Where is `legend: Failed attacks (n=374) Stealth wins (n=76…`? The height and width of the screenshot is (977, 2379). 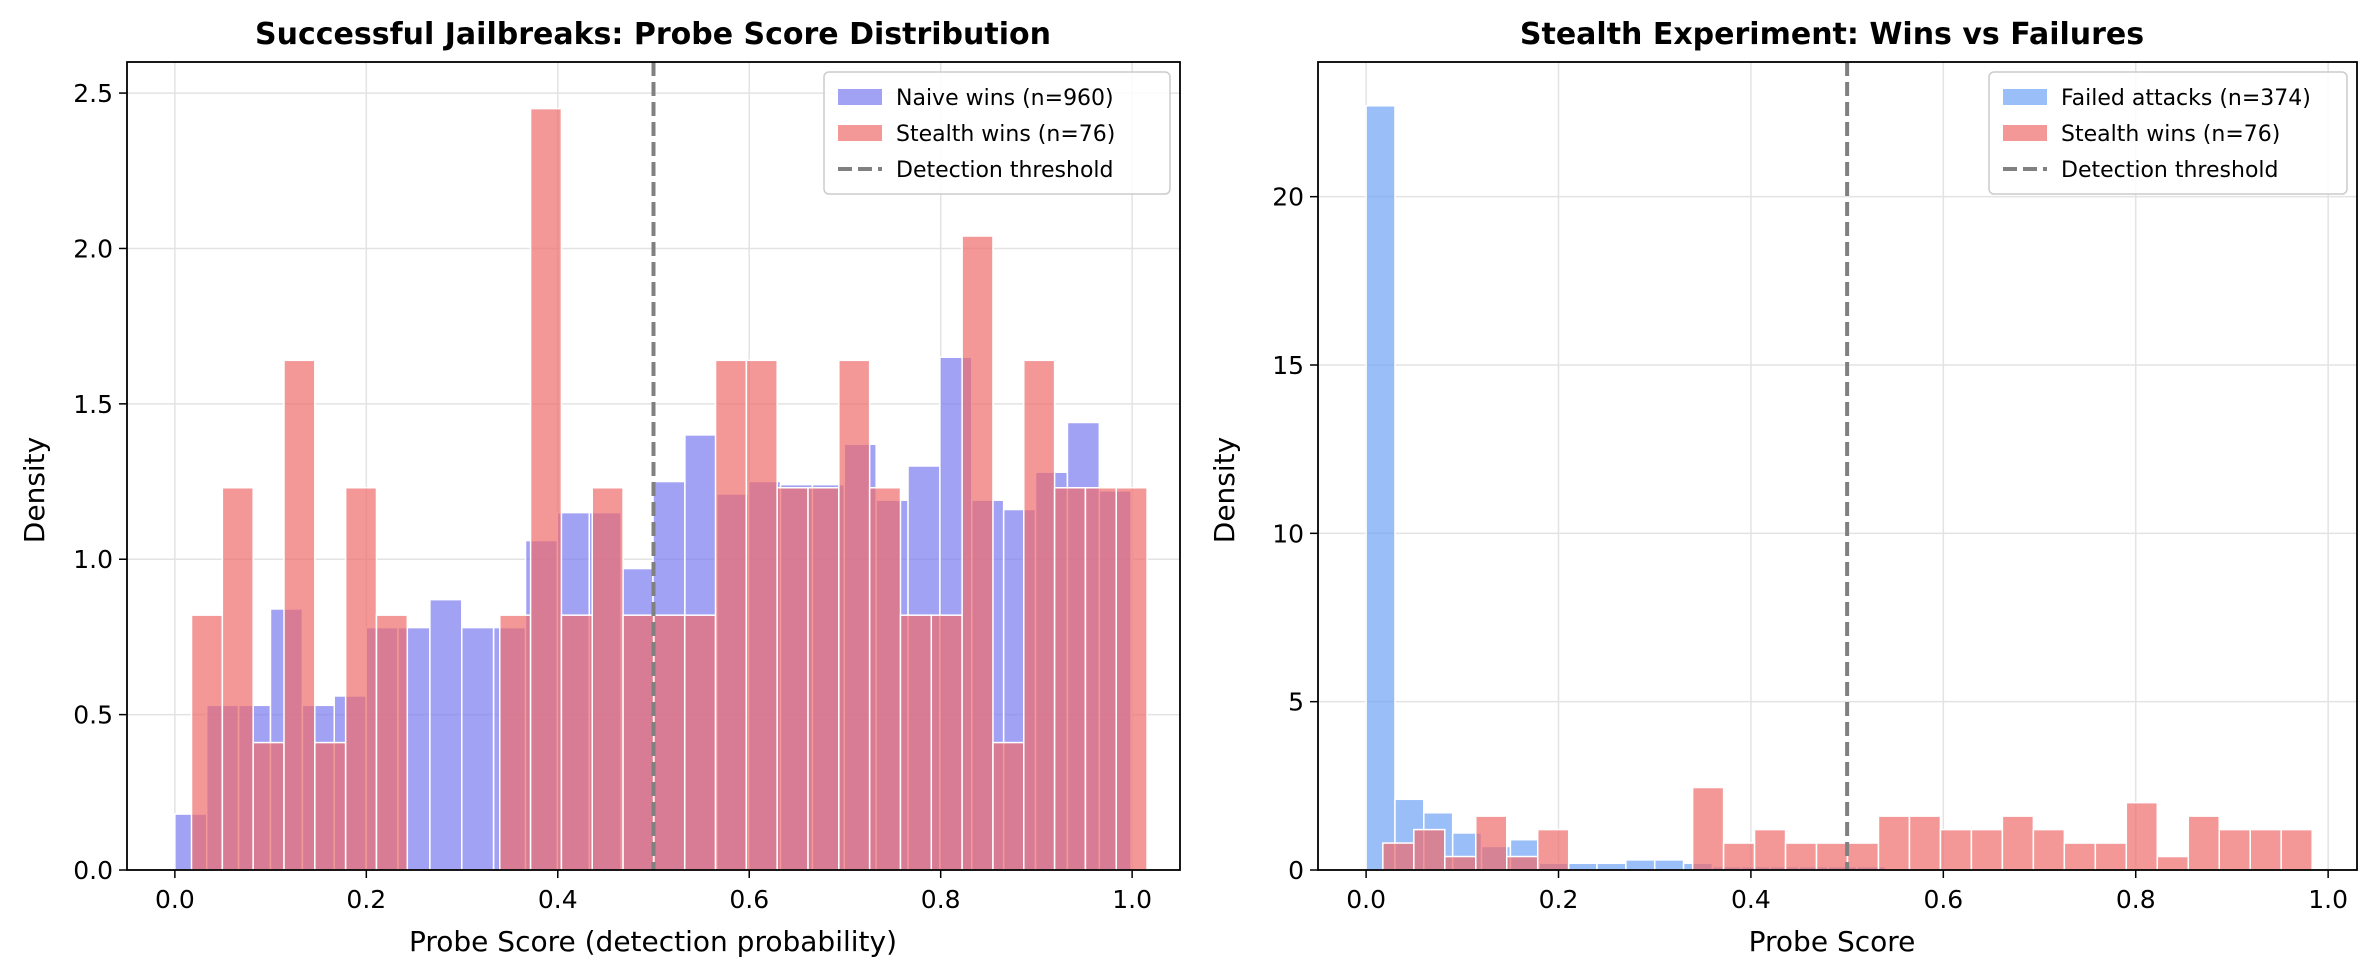 legend: Failed attacks (n=374) Stealth wins (n=76… is located at coordinates (2168, 133).